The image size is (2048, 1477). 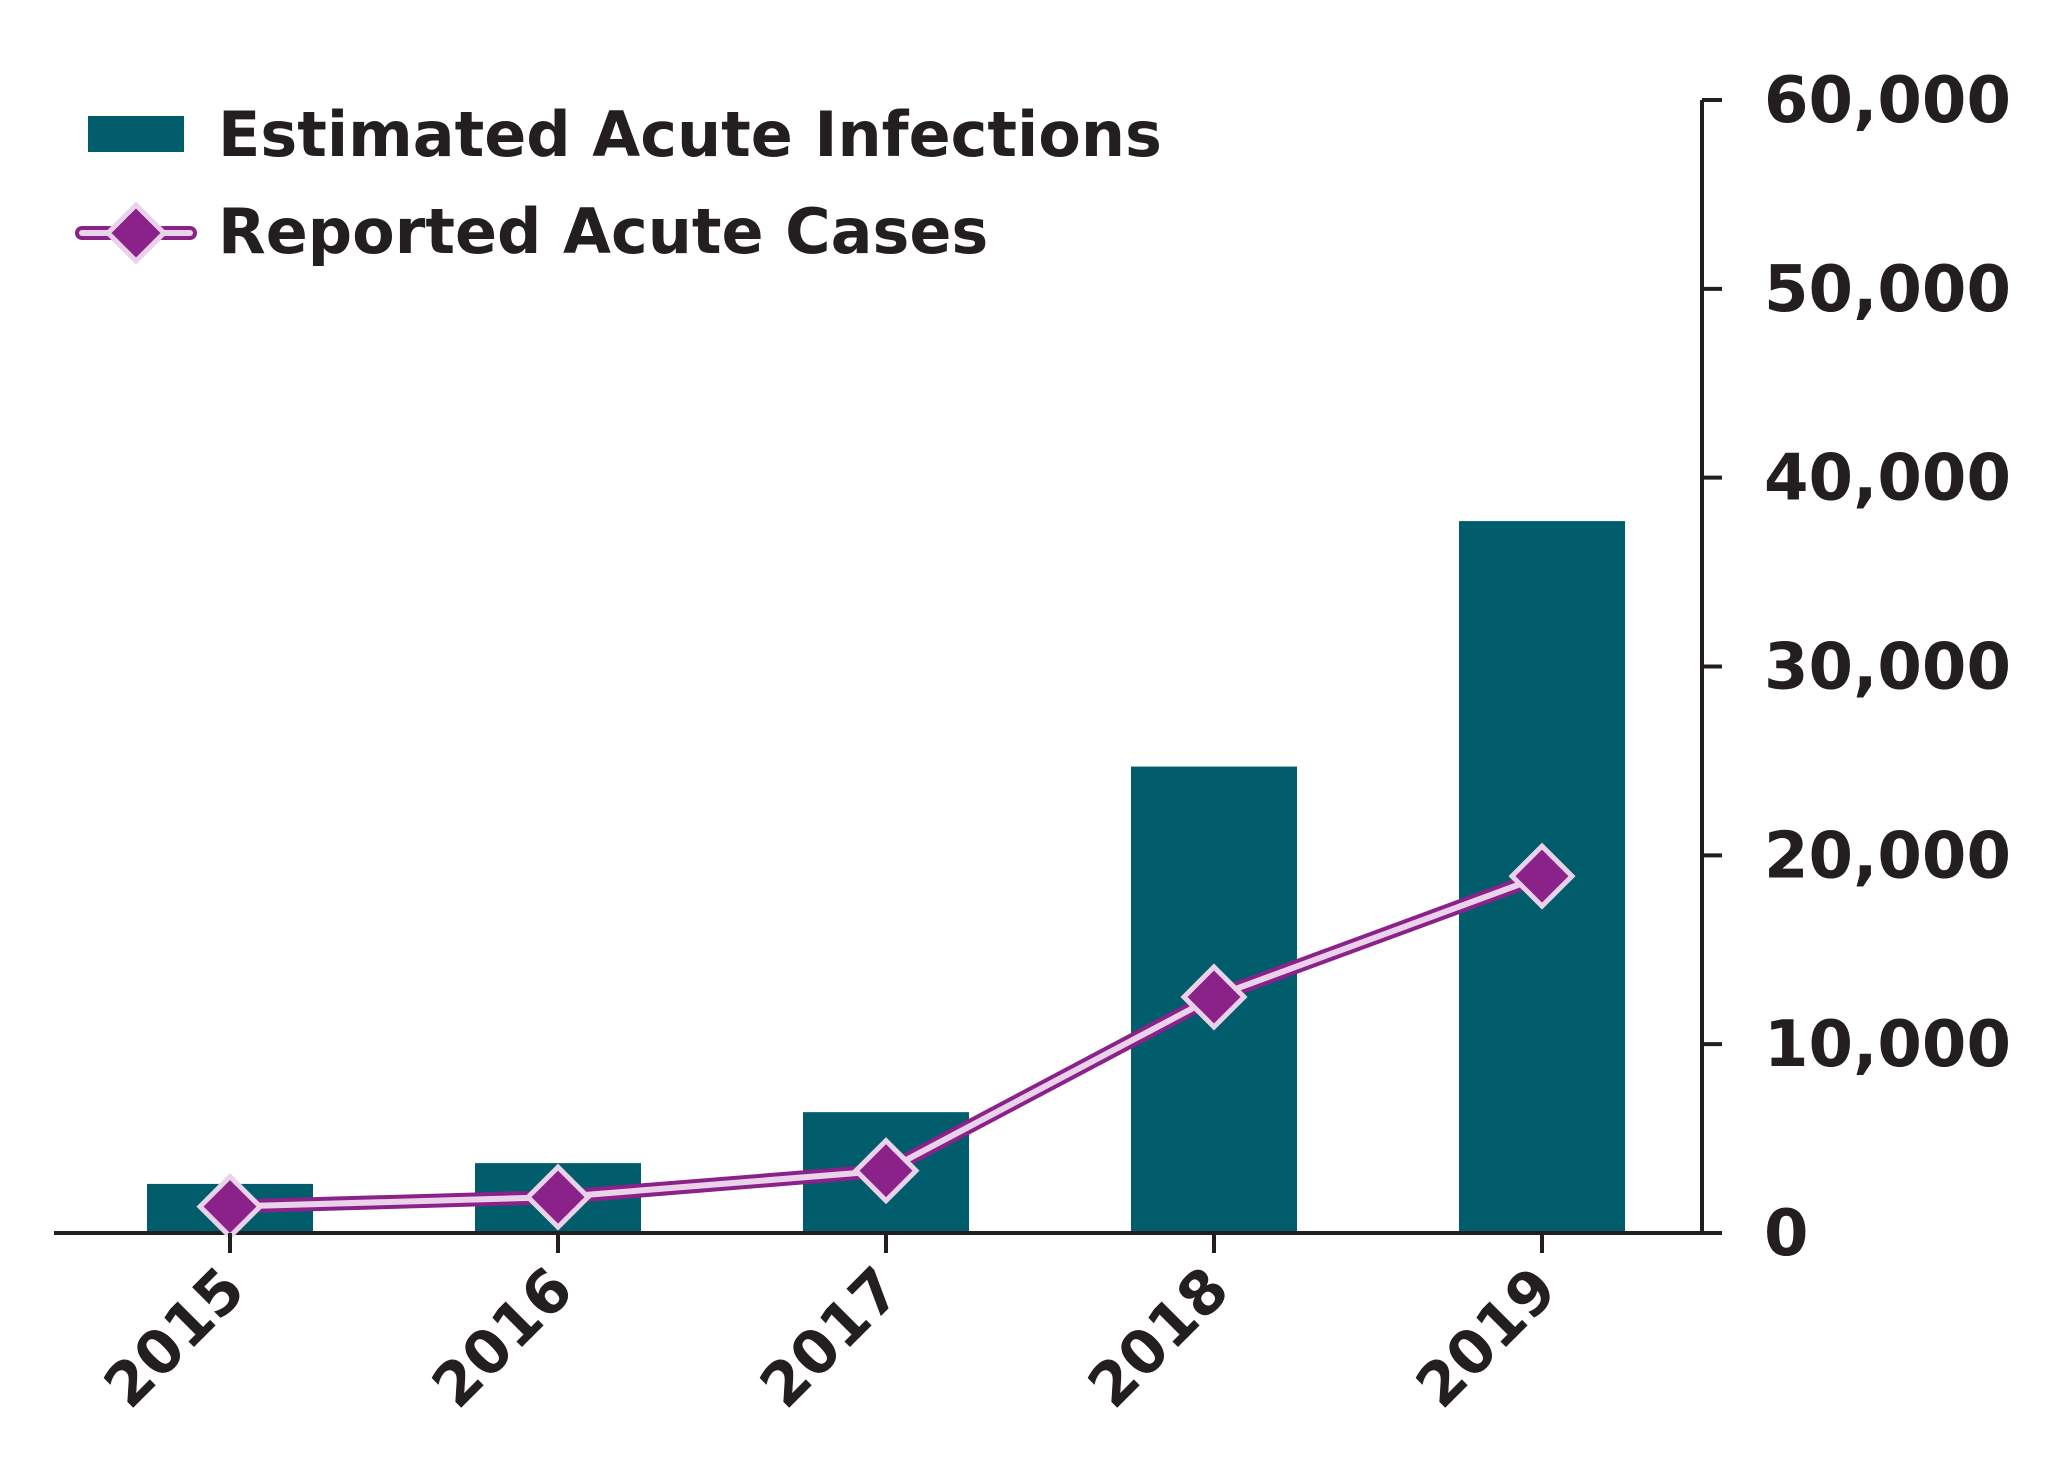 I want to click on x-tick-label-2018: 2018, so click(x=1159, y=1338).